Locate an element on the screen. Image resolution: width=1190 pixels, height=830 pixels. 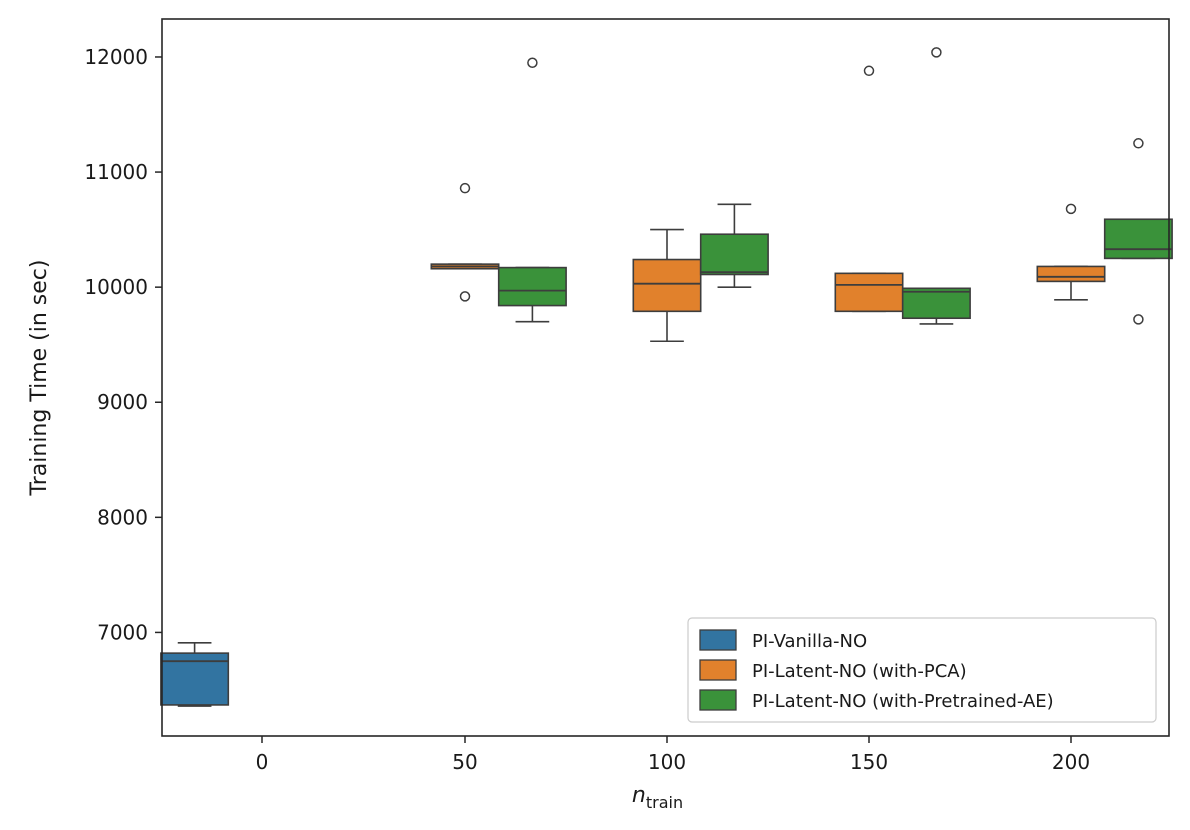
box-pi-latent-no-with-pretrained-ae--100 is located at coordinates (734, 245).